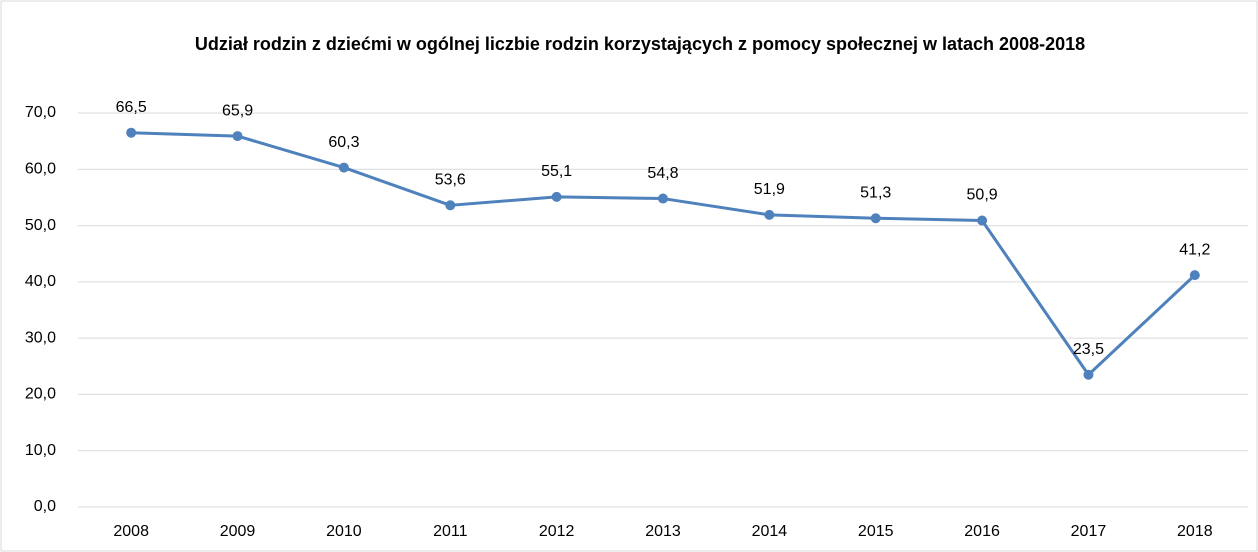 This screenshot has height=552, width=1258. What do you see at coordinates (662, 173) in the screenshot?
I see `data-label: 54,8` at bounding box center [662, 173].